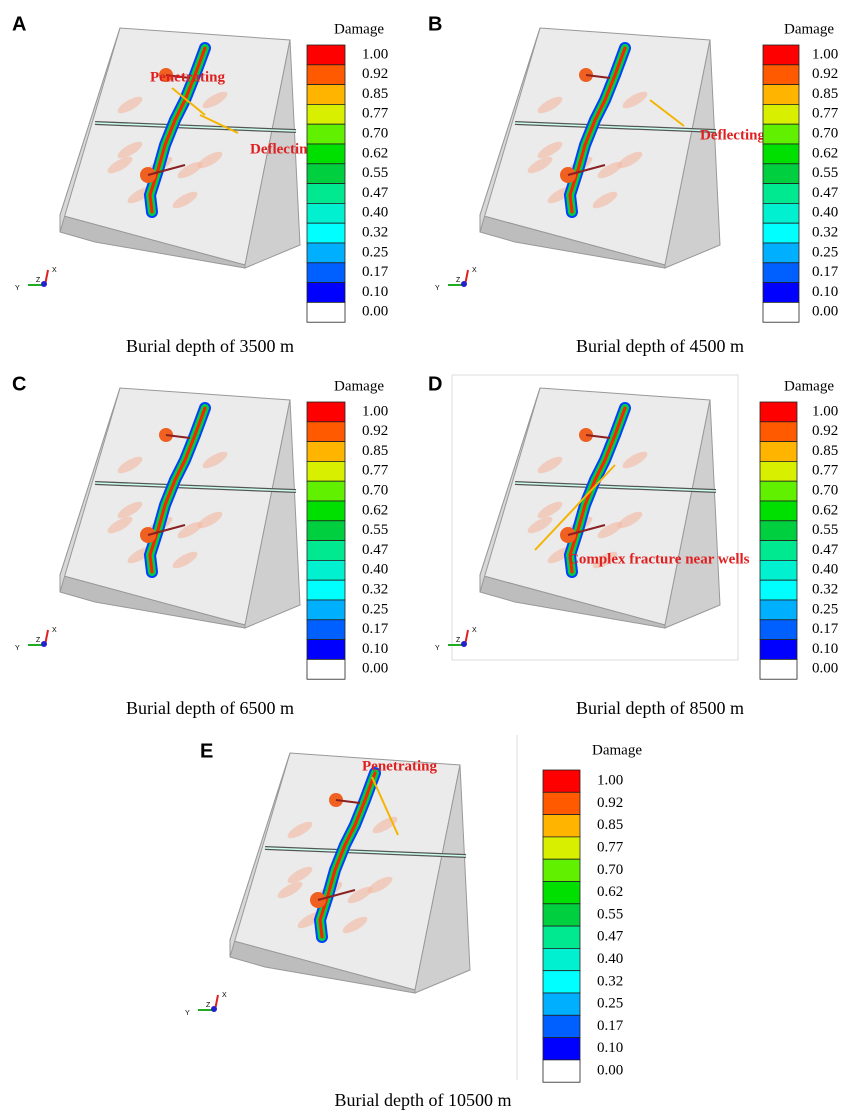 The image size is (845, 1119). What do you see at coordinates (19, 384) in the screenshot?
I see `panel-label: C` at bounding box center [19, 384].